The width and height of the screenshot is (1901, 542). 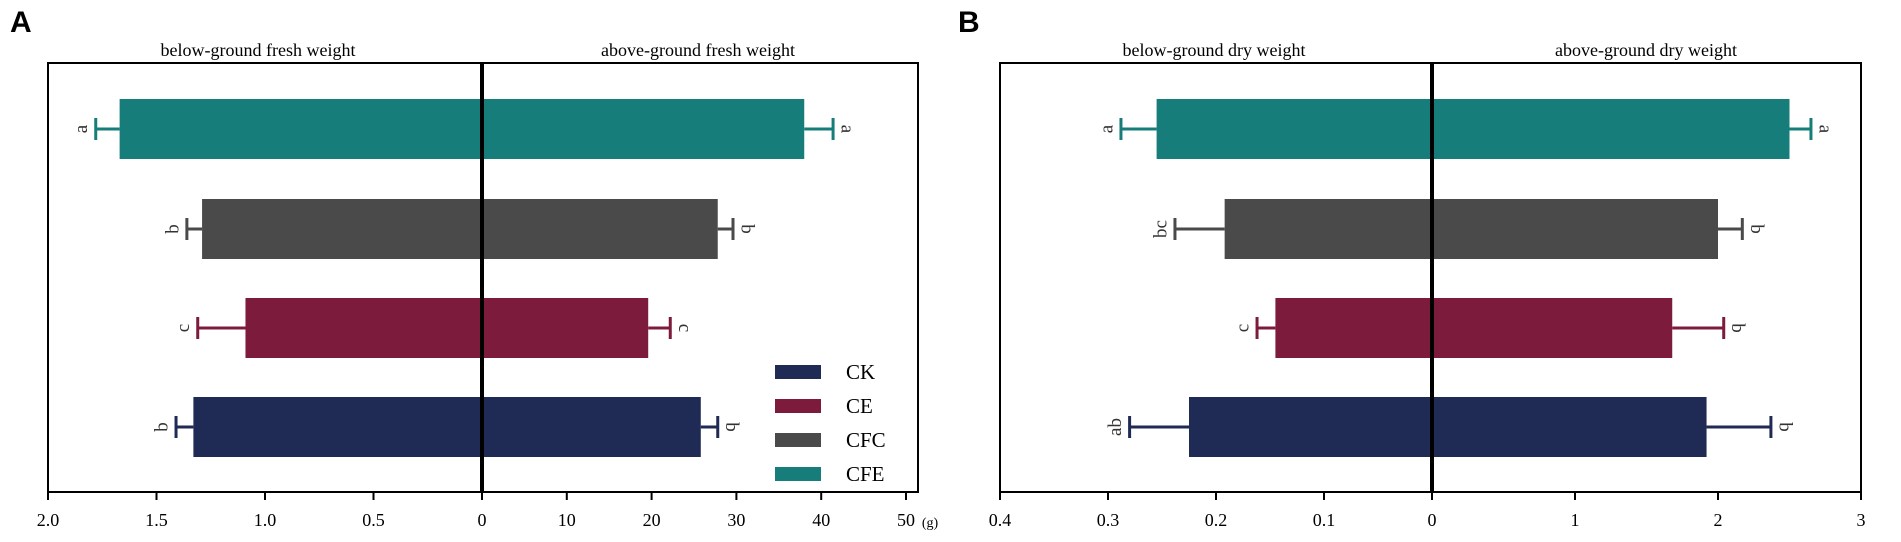 What do you see at coordinates (1718, 520) in the screenshot?
I see `right-axis-tick-label: 2` at bounding box center [1718, 520].